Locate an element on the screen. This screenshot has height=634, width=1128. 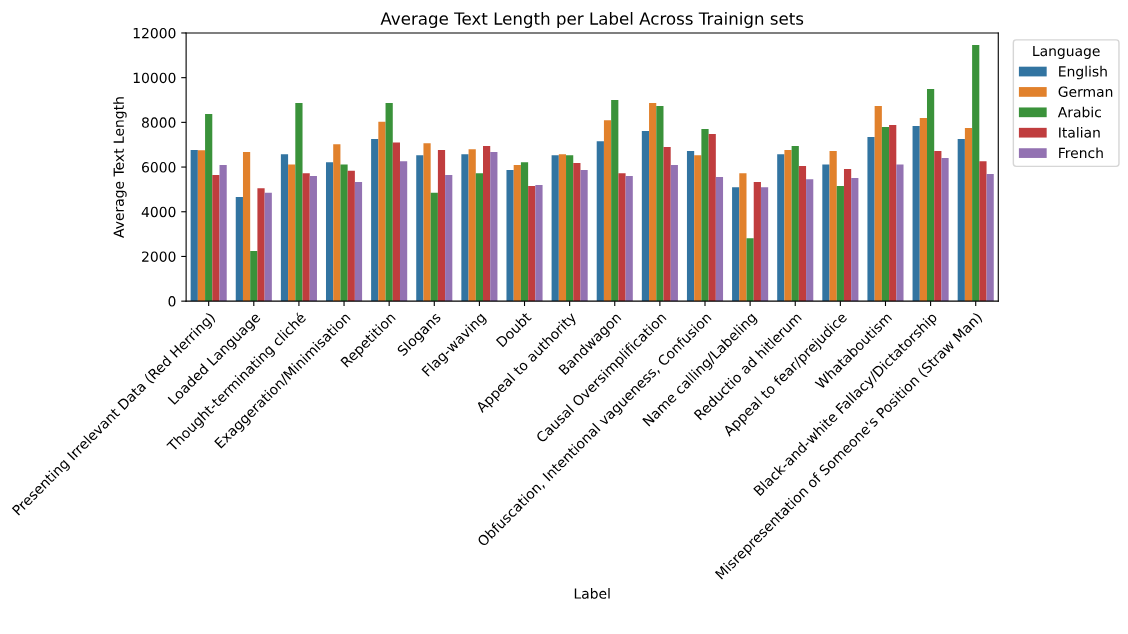
legend-label: Arabic is located at coordinates (1079, 112).